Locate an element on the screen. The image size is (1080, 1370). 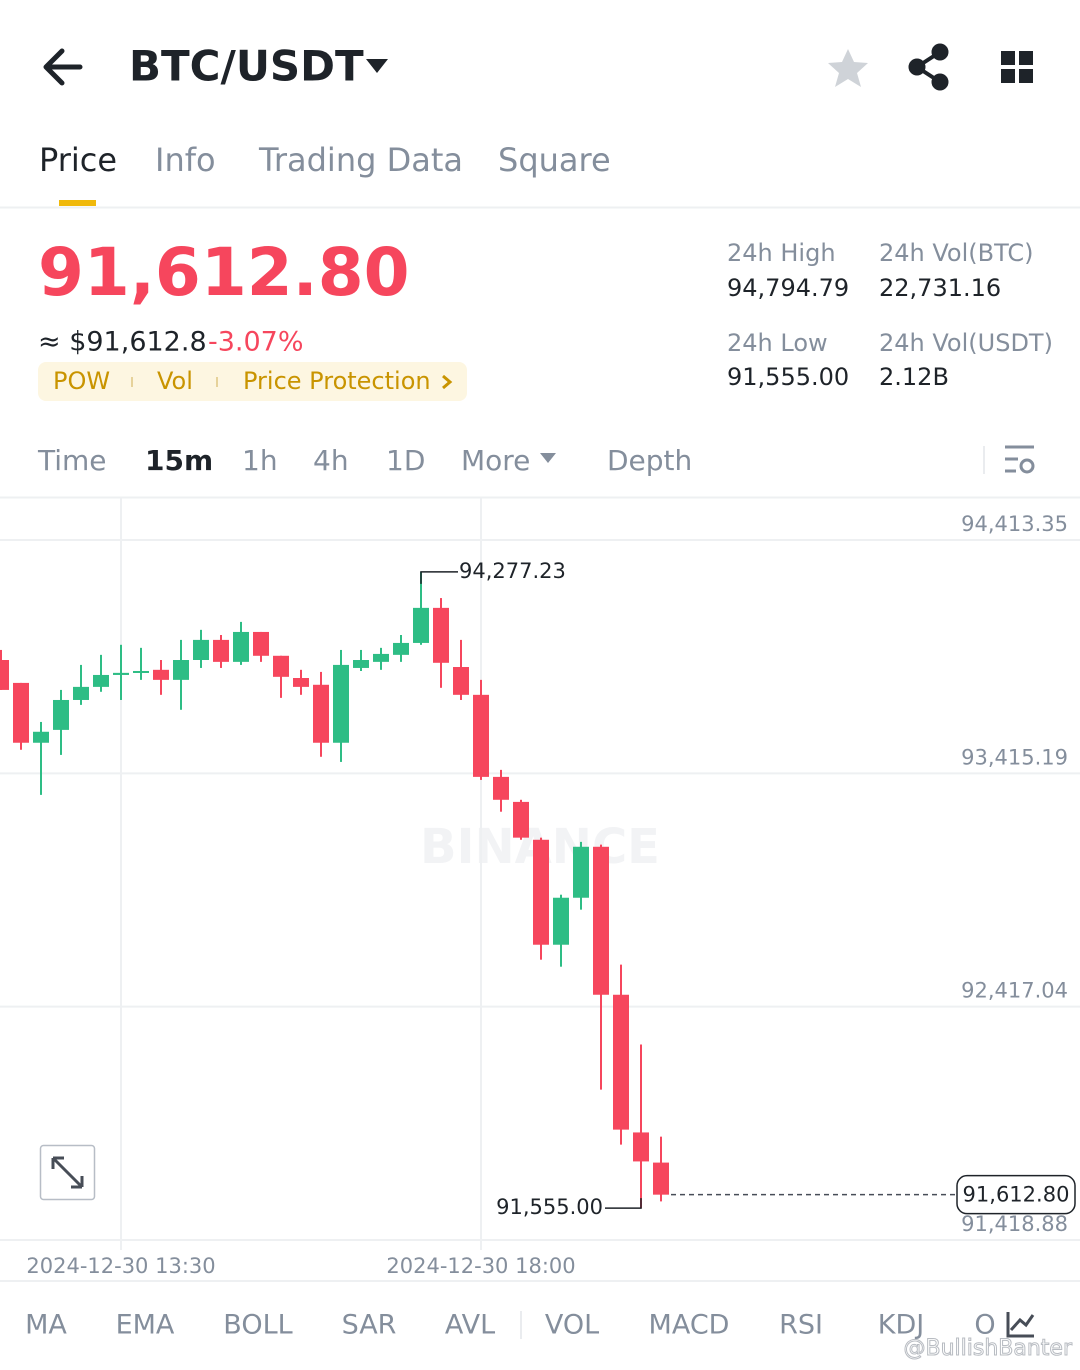
indicator: SAR is located at coordinates (369, 1325).